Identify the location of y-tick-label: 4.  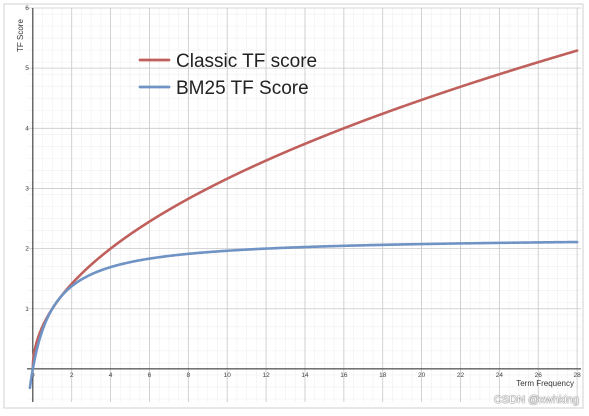
(27, 128).